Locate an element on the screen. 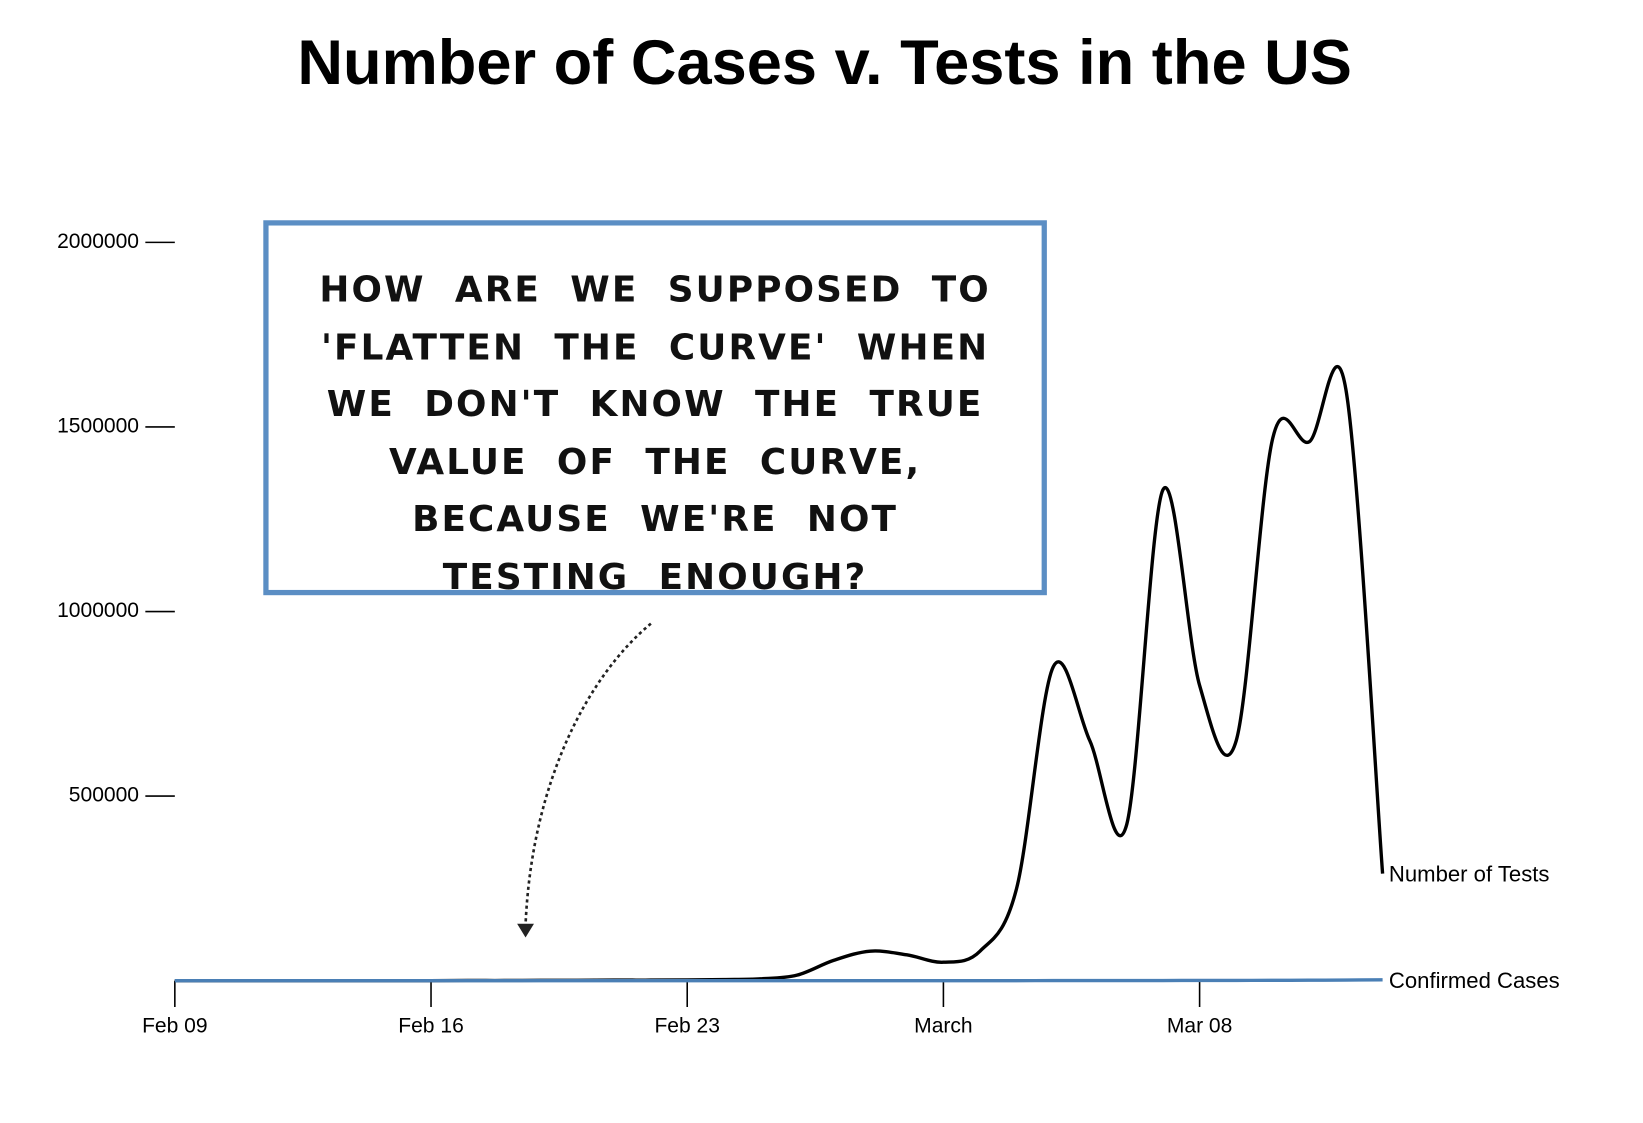  x-tick-label: Feb 23 is located at coordinates (687, 1026).